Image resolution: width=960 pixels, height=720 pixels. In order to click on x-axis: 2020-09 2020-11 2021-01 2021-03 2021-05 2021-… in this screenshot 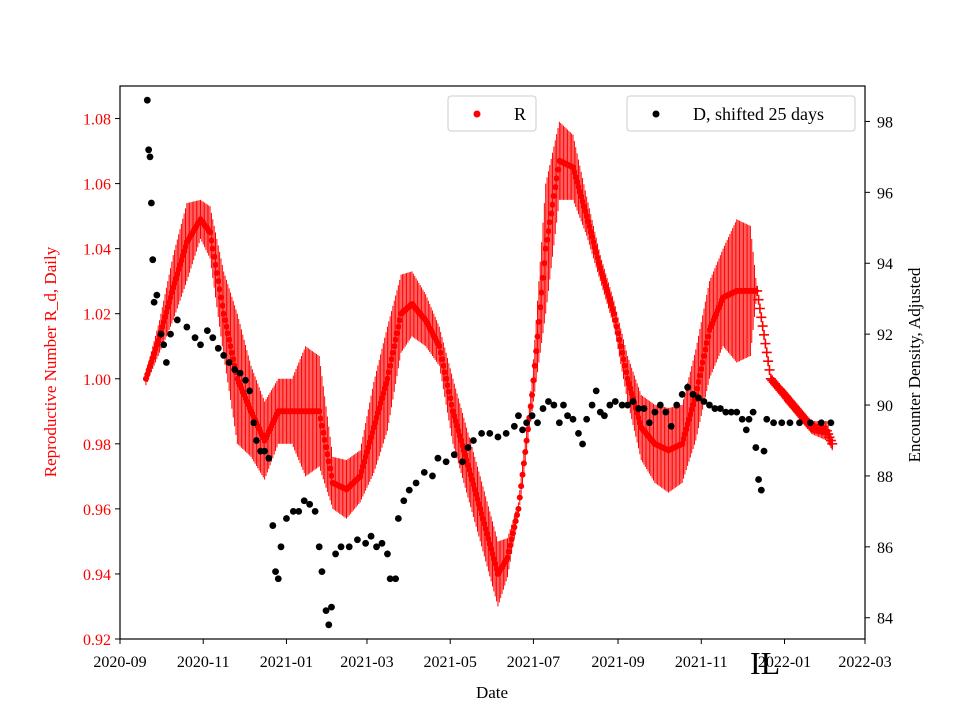, I will do `click(492, 655)`.